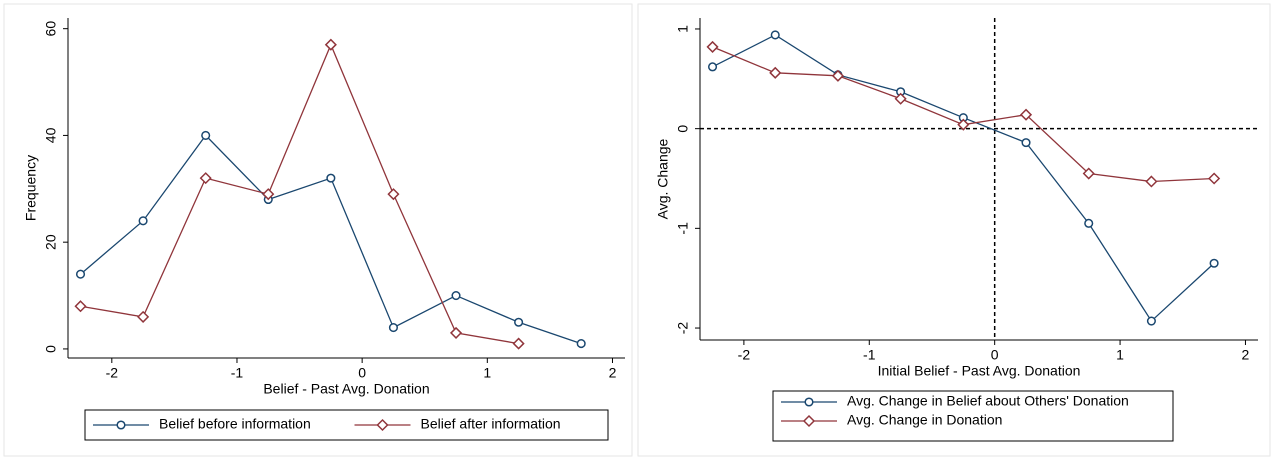 The width and height of the screenshot is (1274, 462). I want to click on x-axis-title: Belief - Past Avg. Donation, so click(346, 389).